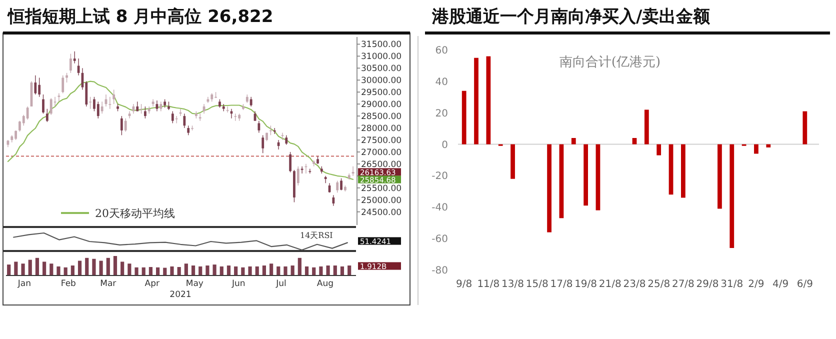  What do you see at coordinates (804, 284) in the screenshot?
I see `x-tick-label: 6/9` at bounding box center [804, 284].